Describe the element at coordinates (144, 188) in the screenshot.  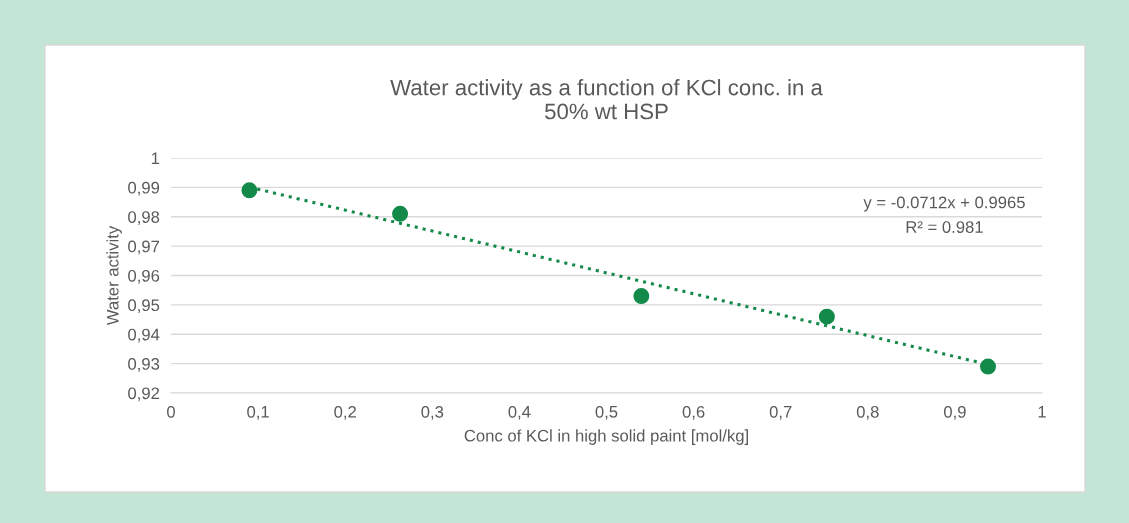
I see `y-tick-label: 0,99` at that location.